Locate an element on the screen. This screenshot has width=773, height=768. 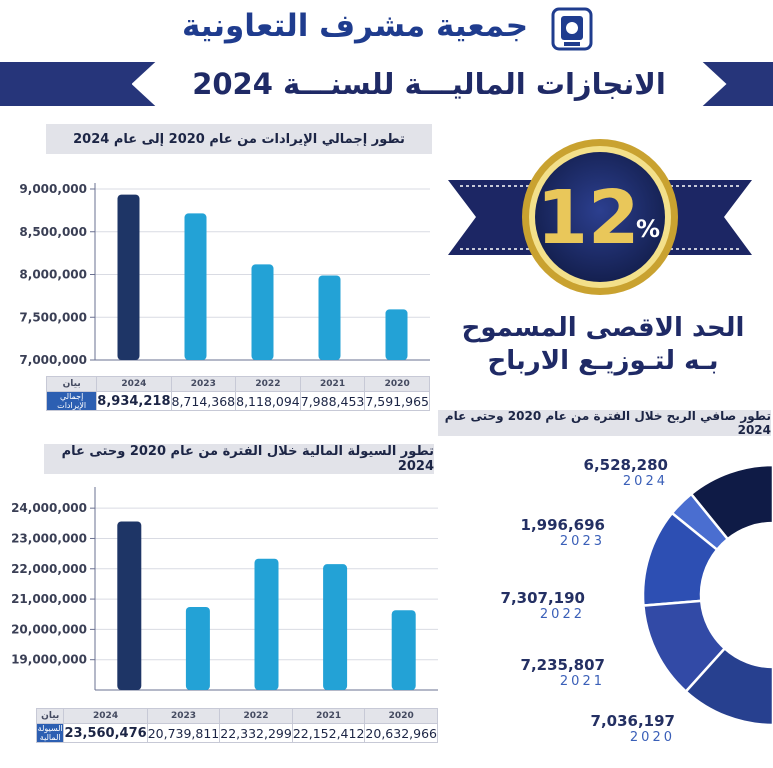
y-tick-label: 21,000,000 is located at coordinates (49, 599).